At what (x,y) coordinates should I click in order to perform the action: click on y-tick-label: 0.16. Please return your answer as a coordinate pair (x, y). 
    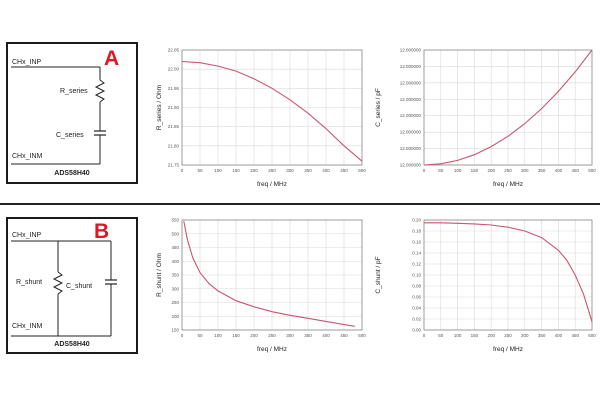
    Looking at the image, I should click on (416, 242).